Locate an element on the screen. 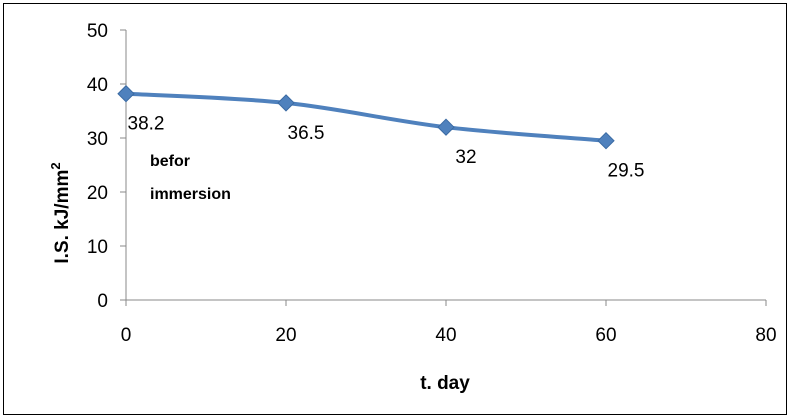  series-markers is located at coordinates (366, 117).